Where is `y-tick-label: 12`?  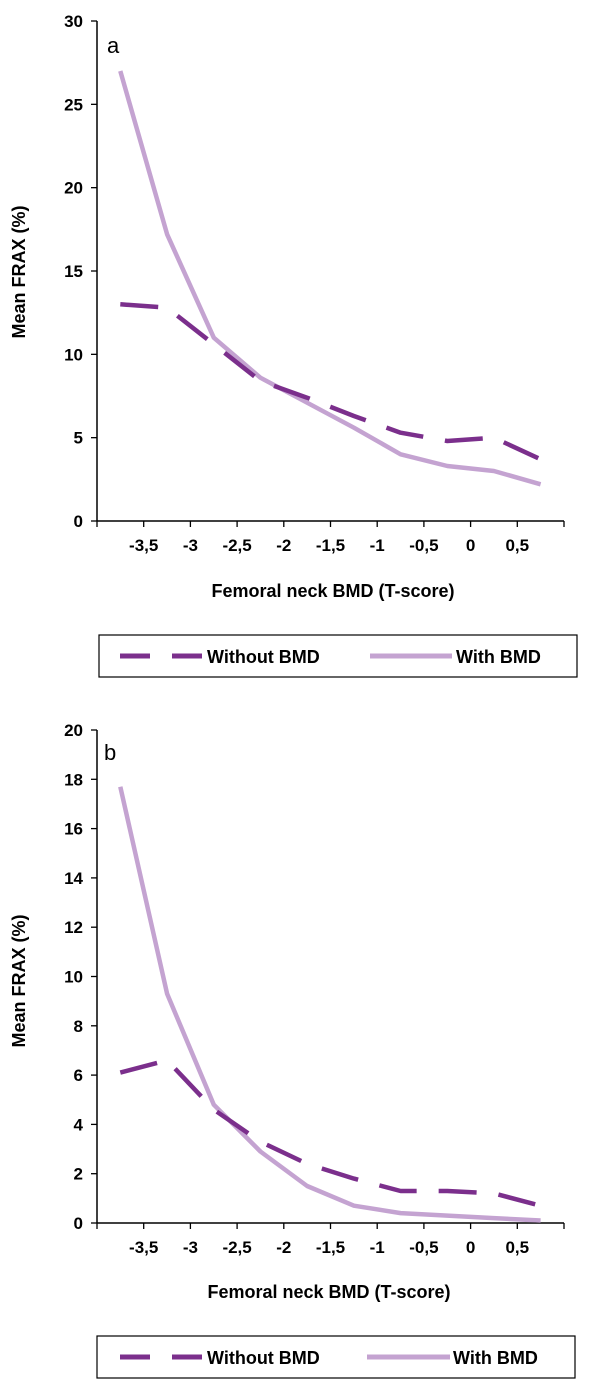 y-tick-label: 12 is located at coordinates (73, 927).